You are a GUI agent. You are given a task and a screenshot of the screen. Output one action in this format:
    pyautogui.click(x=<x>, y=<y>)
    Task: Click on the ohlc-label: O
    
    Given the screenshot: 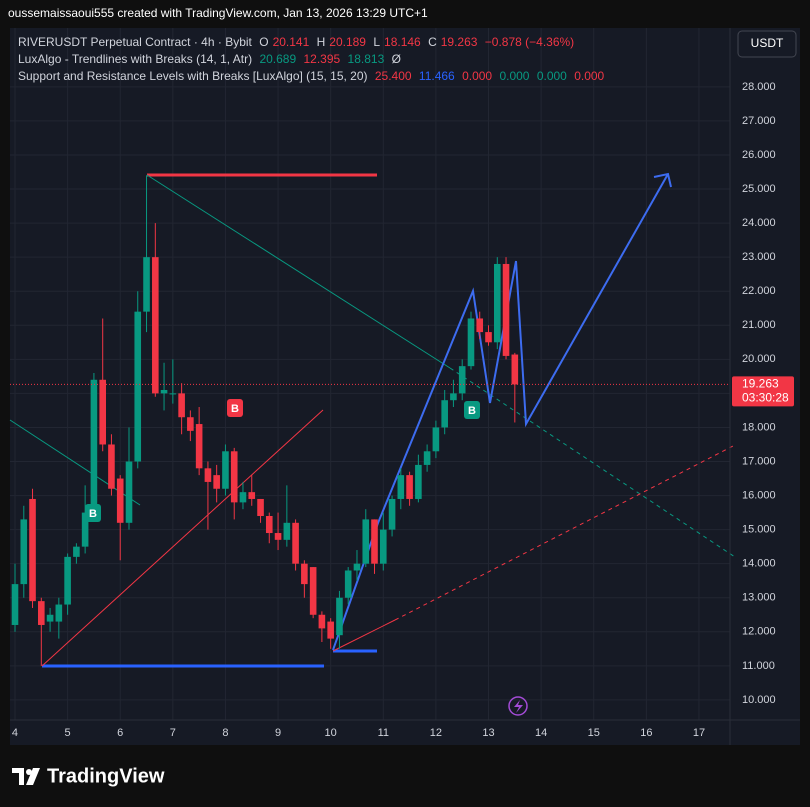 What is the action you would take?
    pyautogui.click(x=264, y=42)
    